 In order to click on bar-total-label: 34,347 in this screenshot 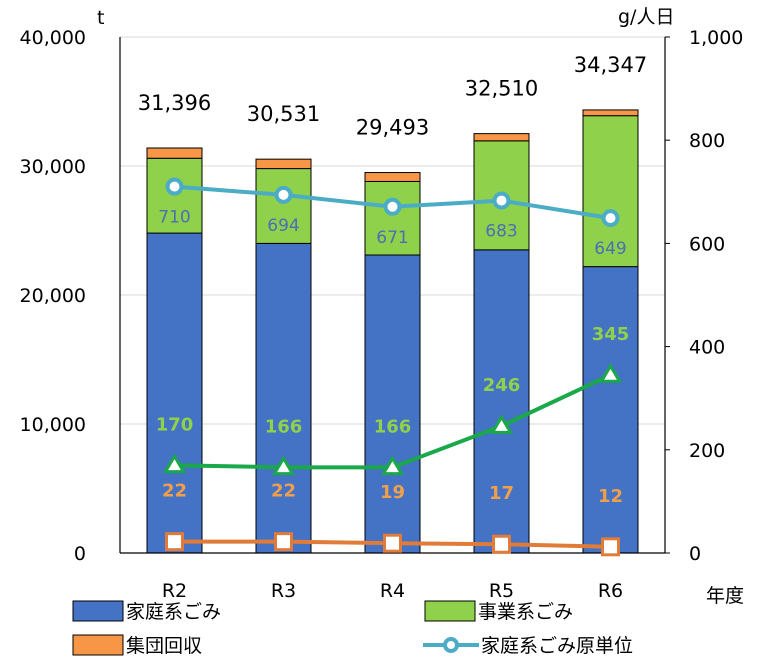, I will do `click(610, 65)`.